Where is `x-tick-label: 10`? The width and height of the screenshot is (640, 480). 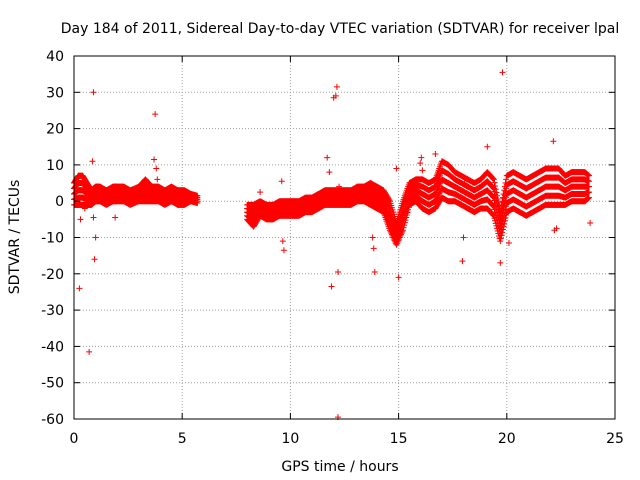 x-tick-label: 10 is located at coordinates (290, 439).